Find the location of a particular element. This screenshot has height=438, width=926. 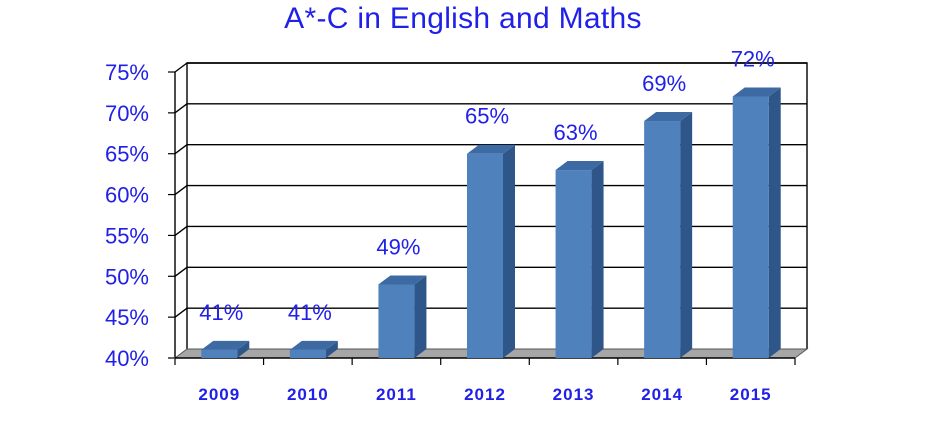

y-tick-label: 50% is located at coordinates (127, 276).